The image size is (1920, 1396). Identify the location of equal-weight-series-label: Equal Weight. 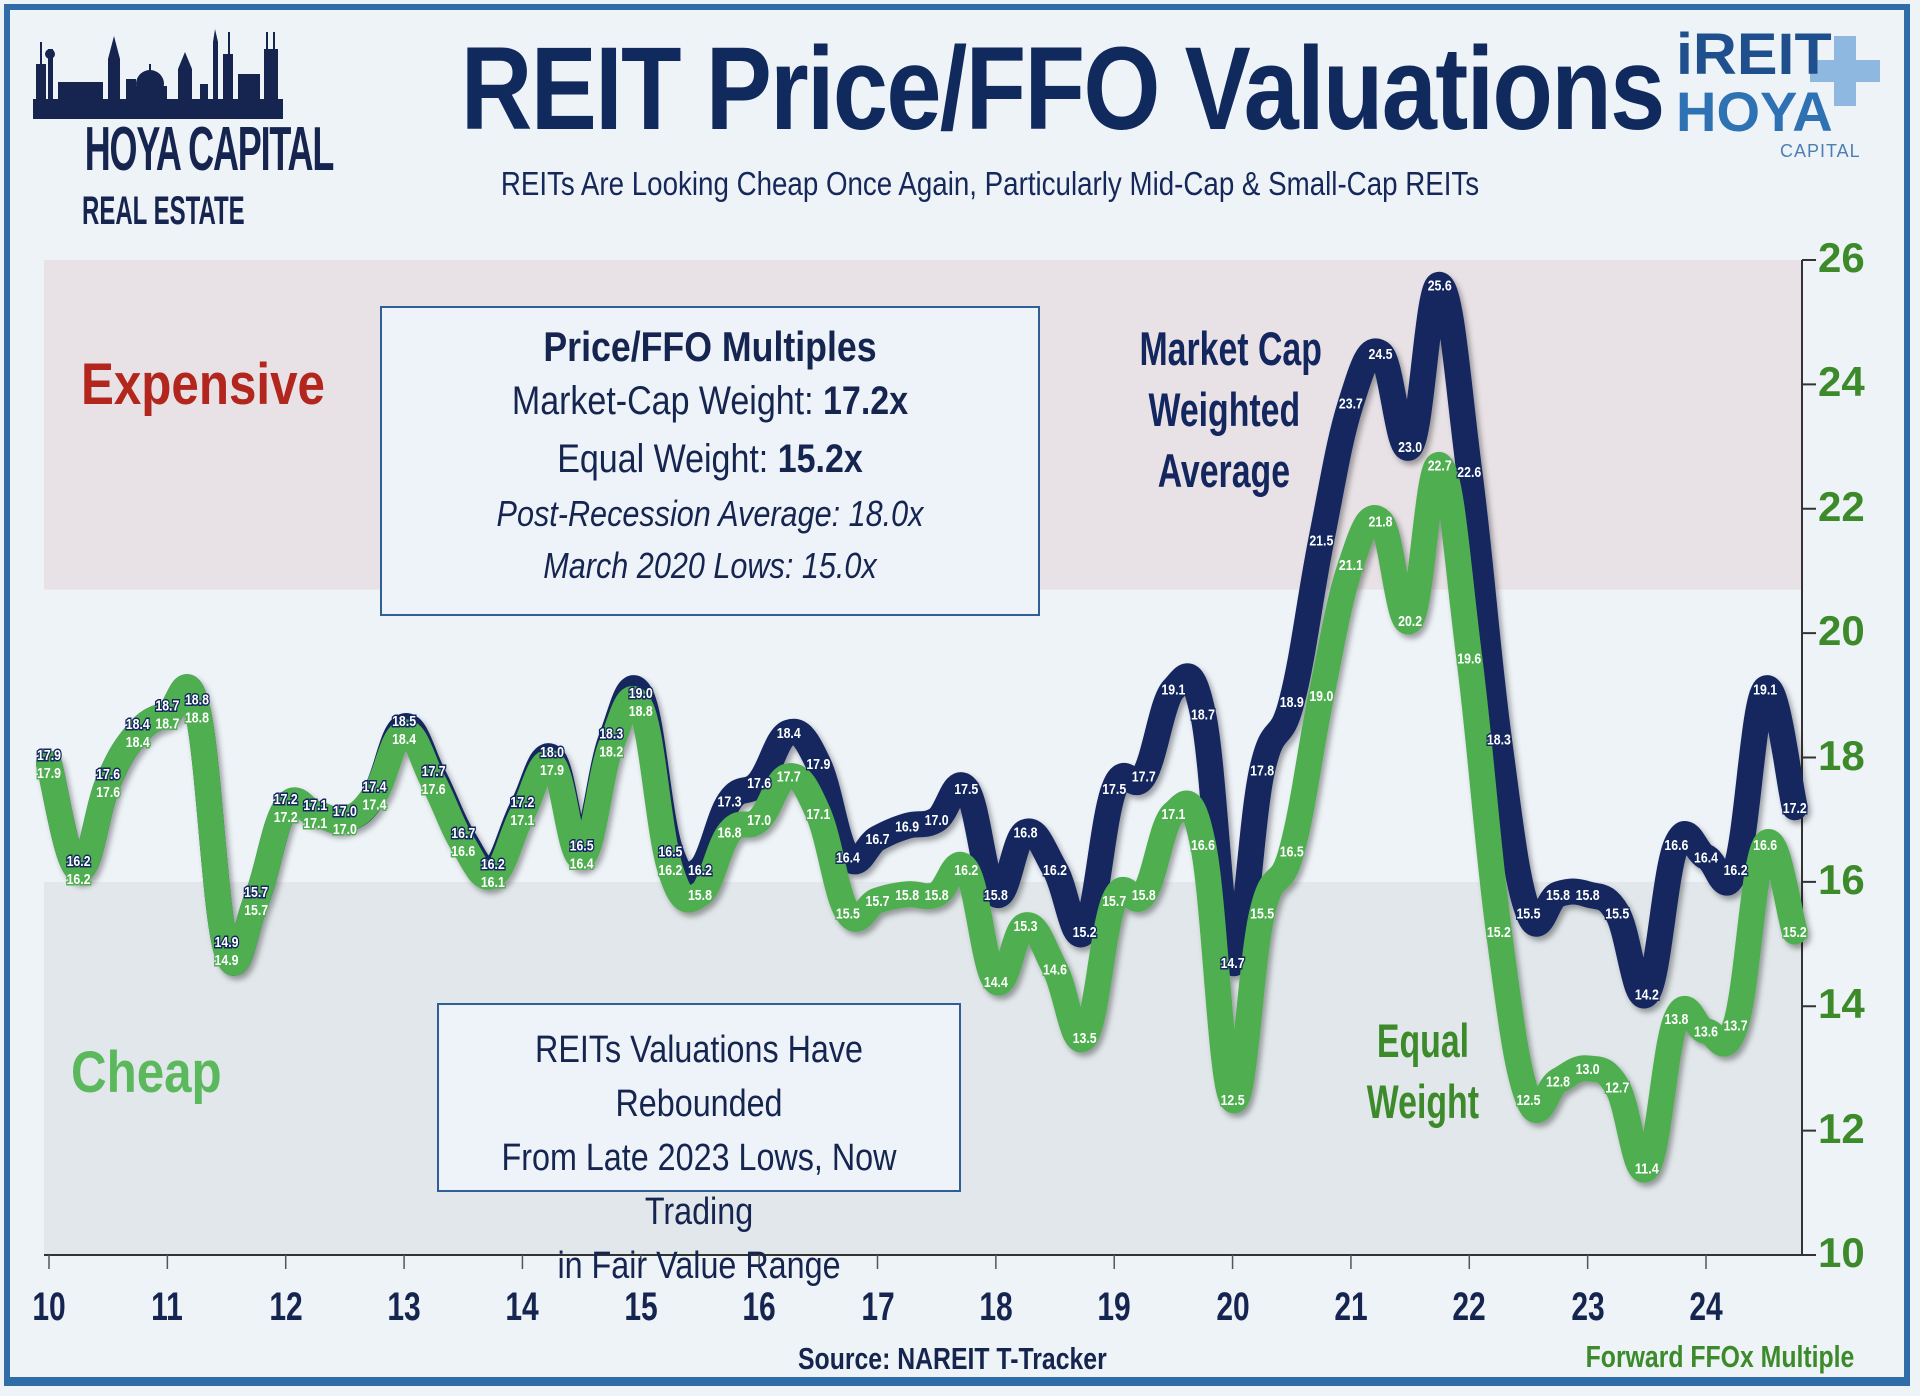
(1423, 1071).